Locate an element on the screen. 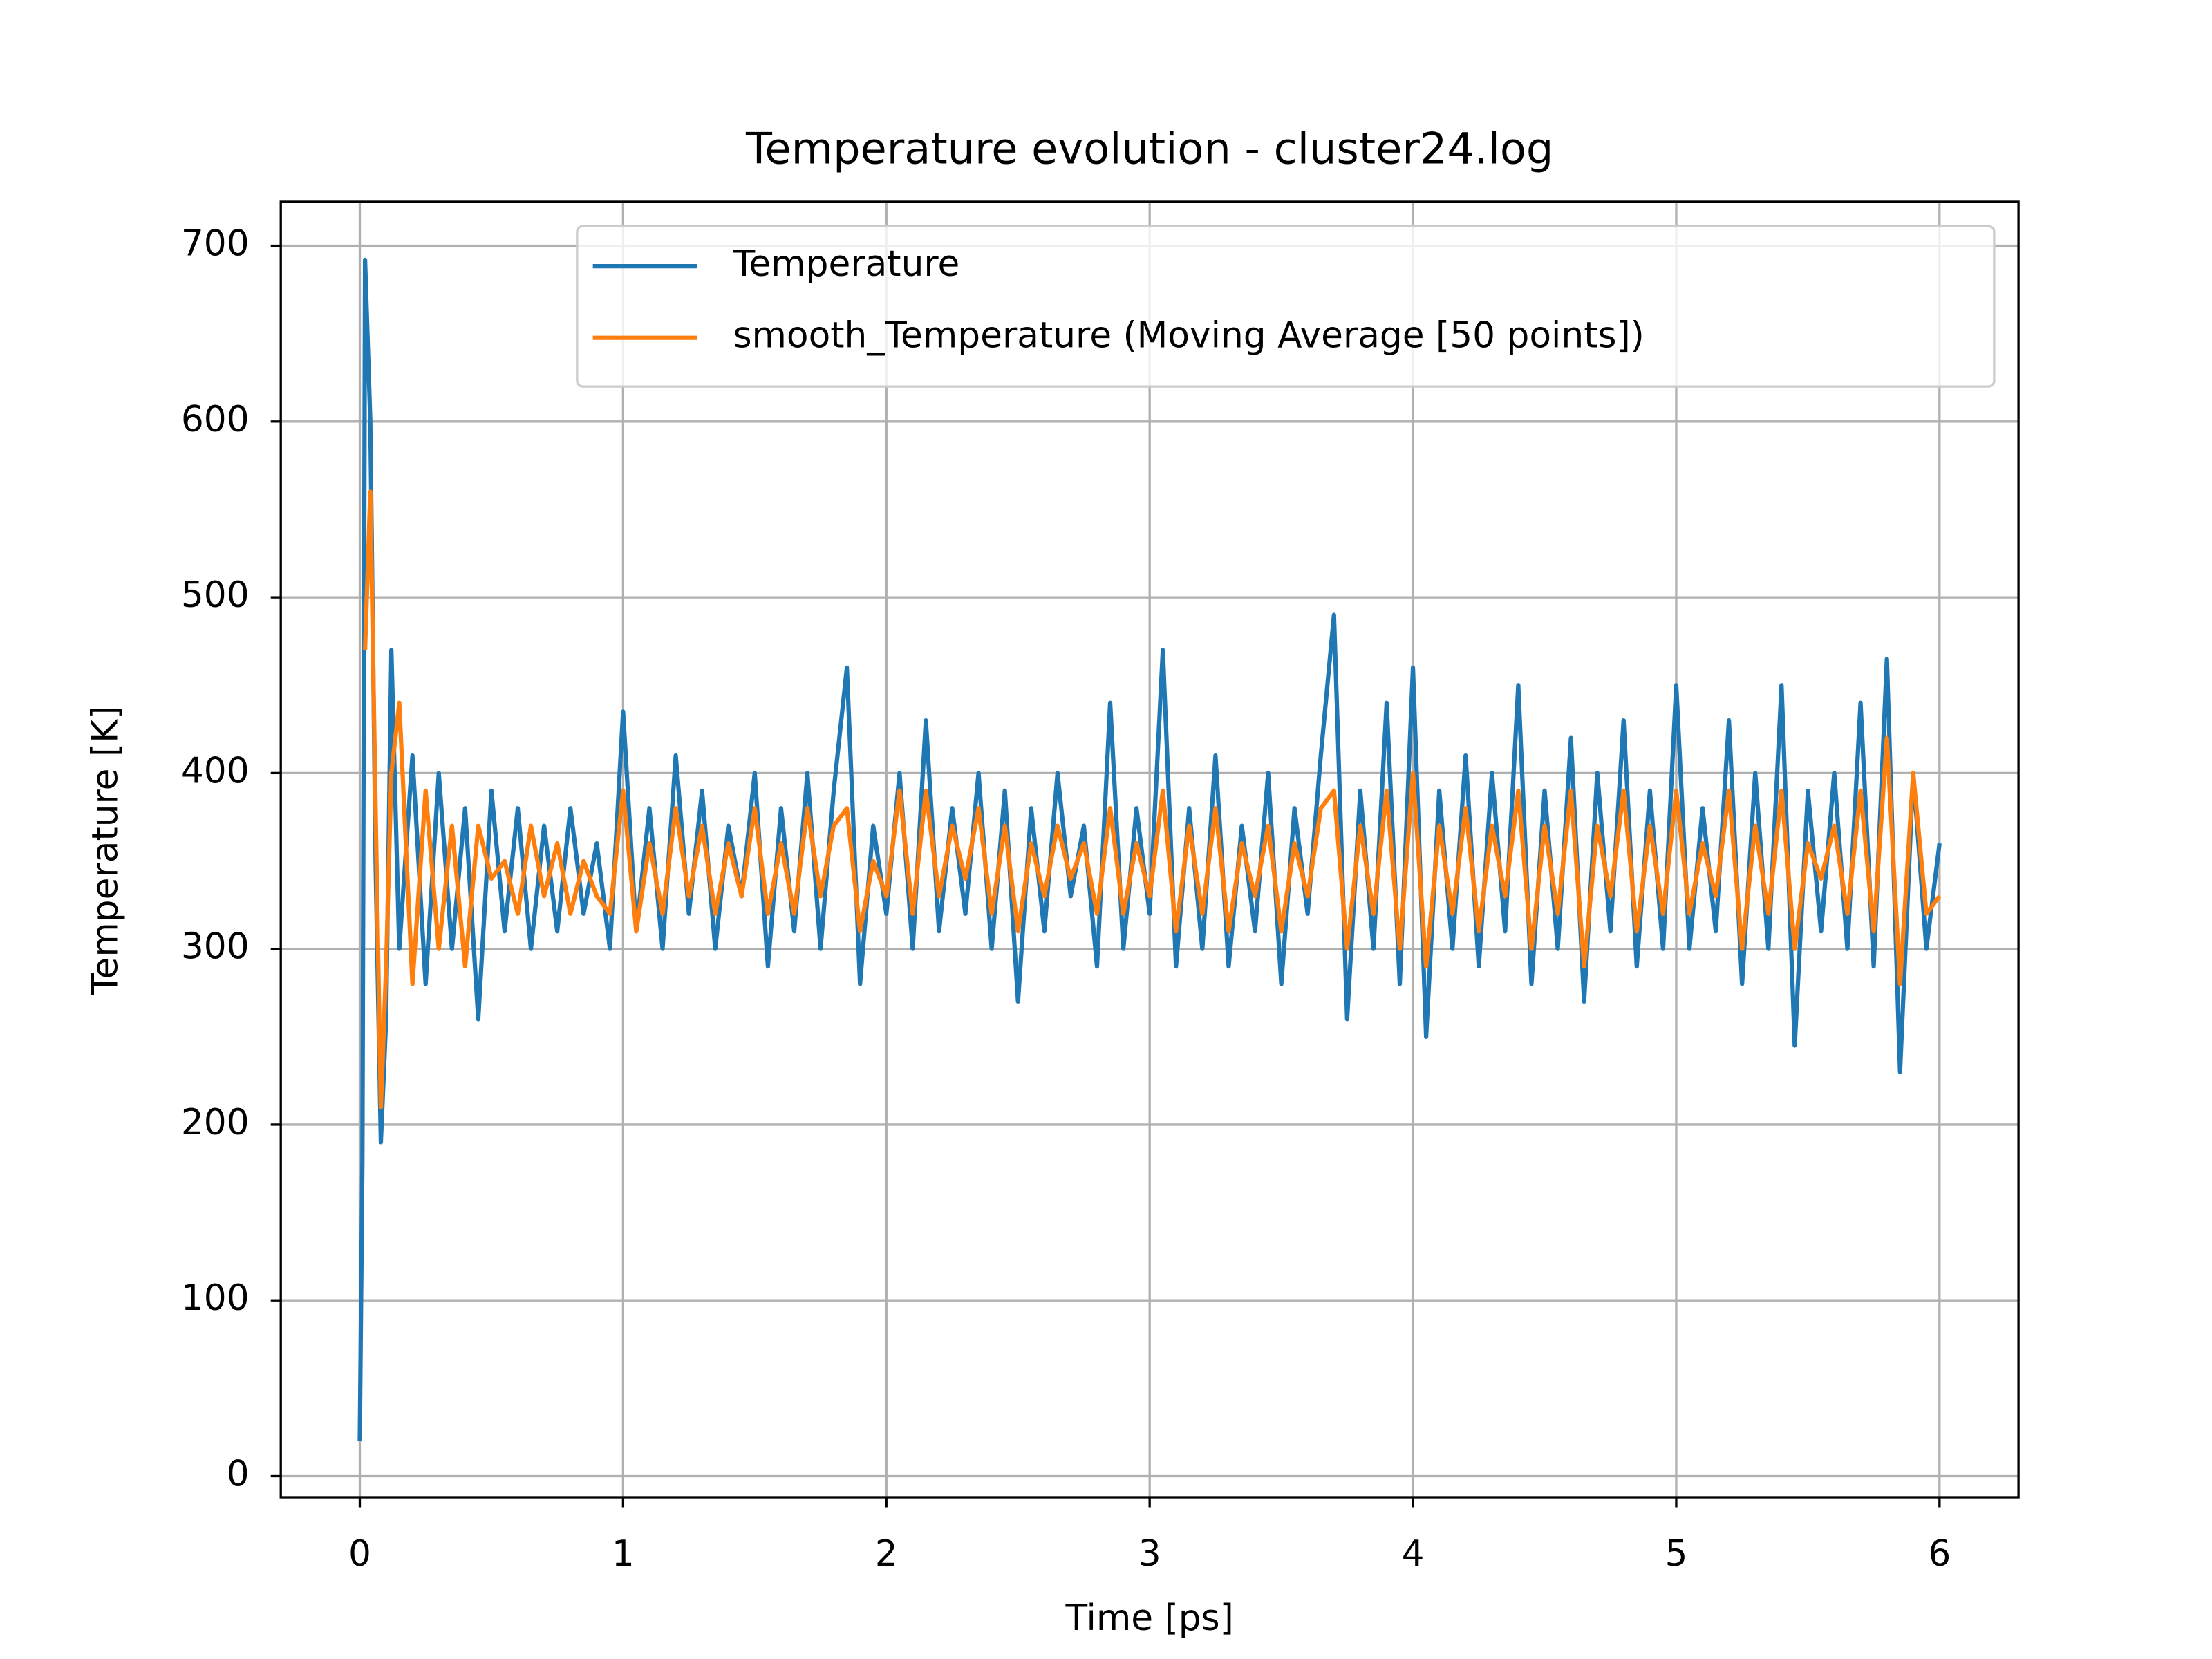  legend-box is located at coordinates (1286, 306).